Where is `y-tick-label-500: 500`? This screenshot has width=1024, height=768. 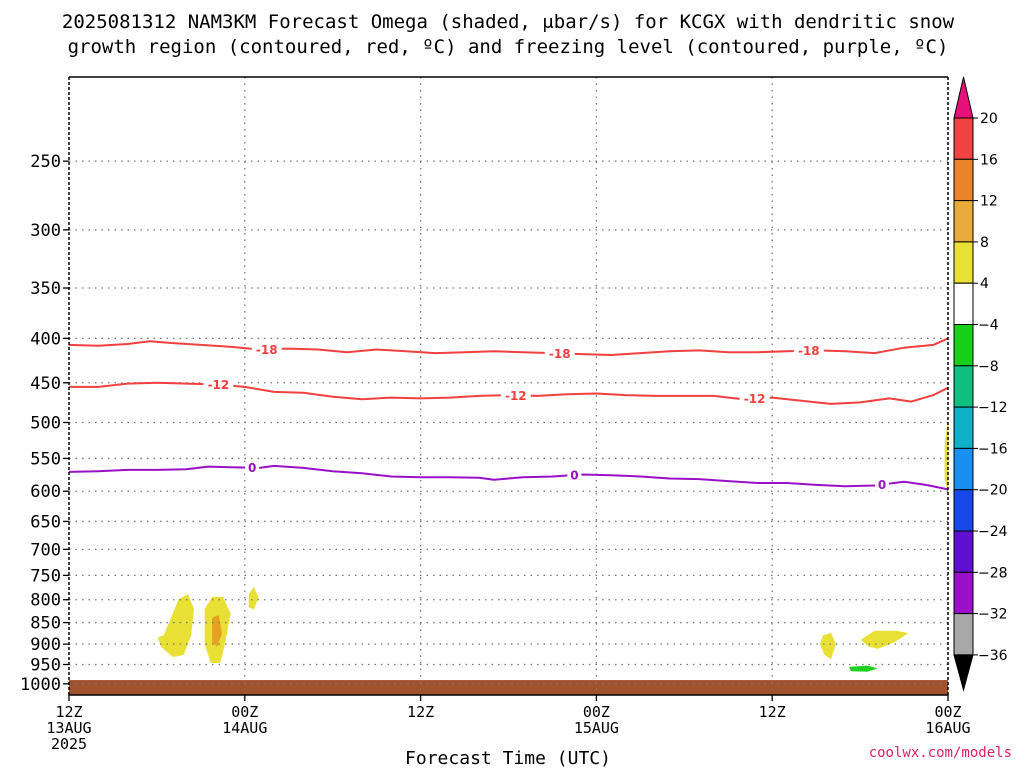 y-tick-label-500: 500 is located at coordinates (45, 423).